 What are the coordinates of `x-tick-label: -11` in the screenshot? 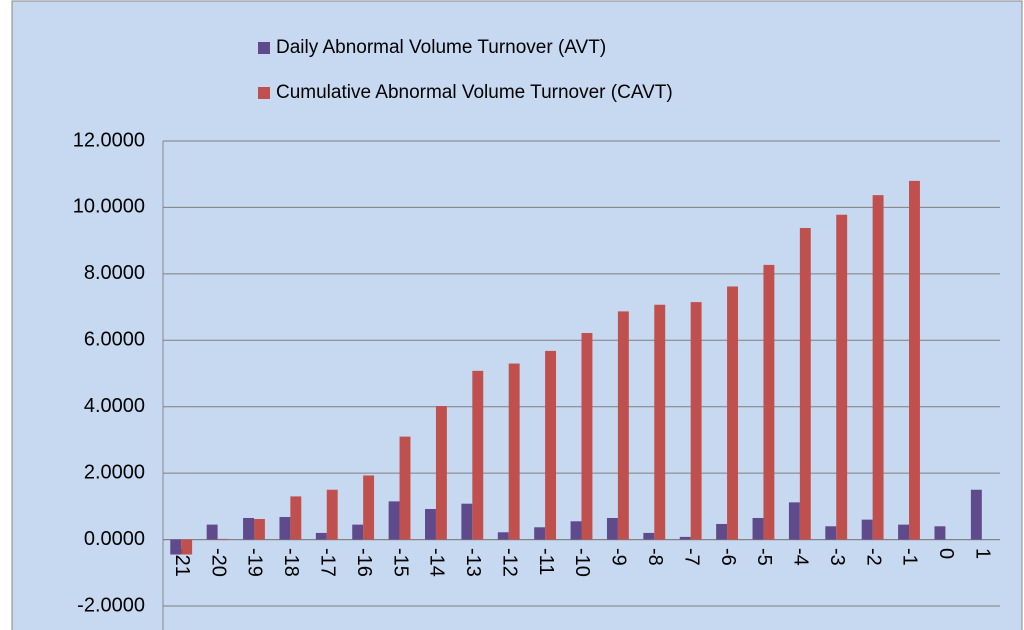 It's located at (546, 561).